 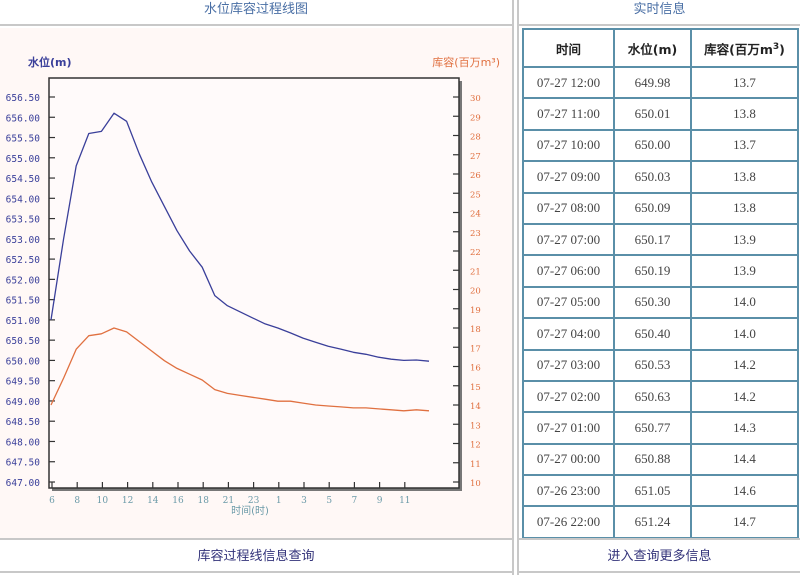 What do you see at coordinates (744, 82) in the screenshot?
I see `cell-storage: 13.7` at bounding box center [744, 82].